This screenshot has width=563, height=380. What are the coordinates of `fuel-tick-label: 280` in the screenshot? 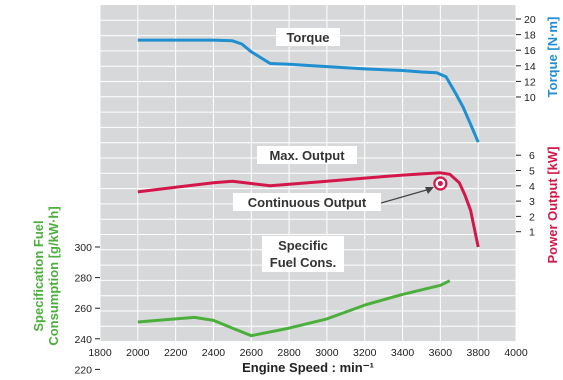 It's located at (83, 279).